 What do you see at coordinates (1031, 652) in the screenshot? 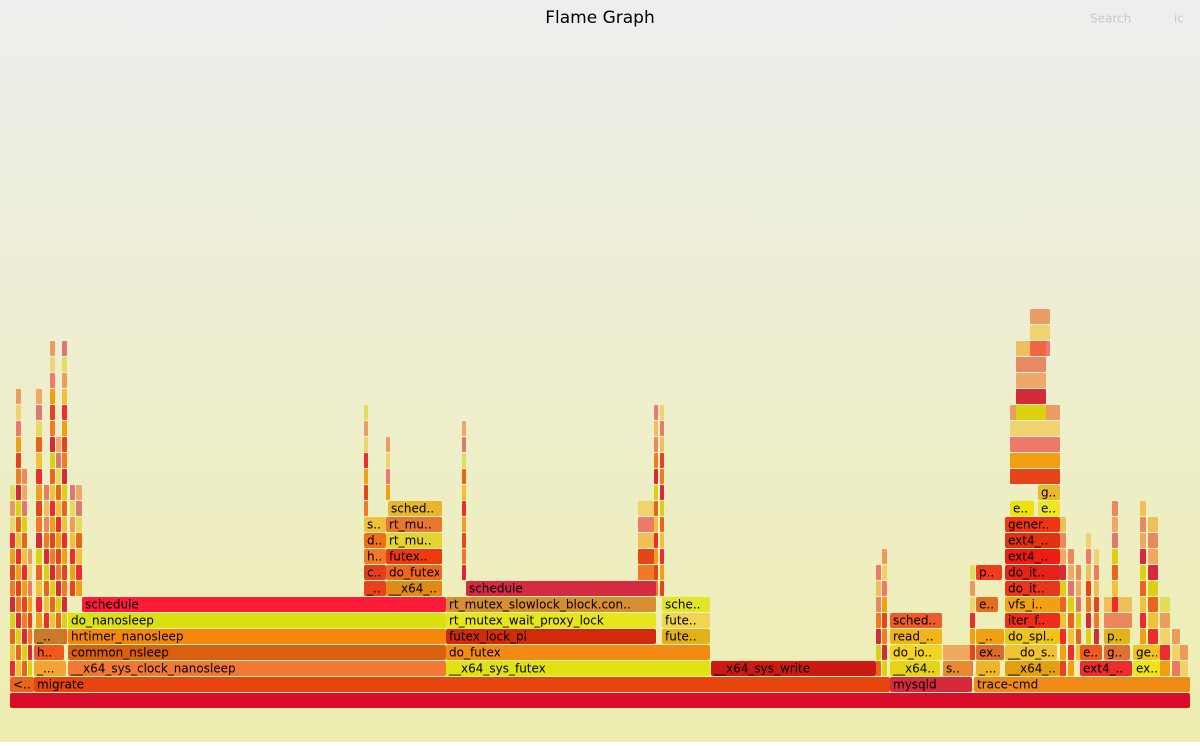
I see `frame: __do_s..` at bounding box center [1031, 652].